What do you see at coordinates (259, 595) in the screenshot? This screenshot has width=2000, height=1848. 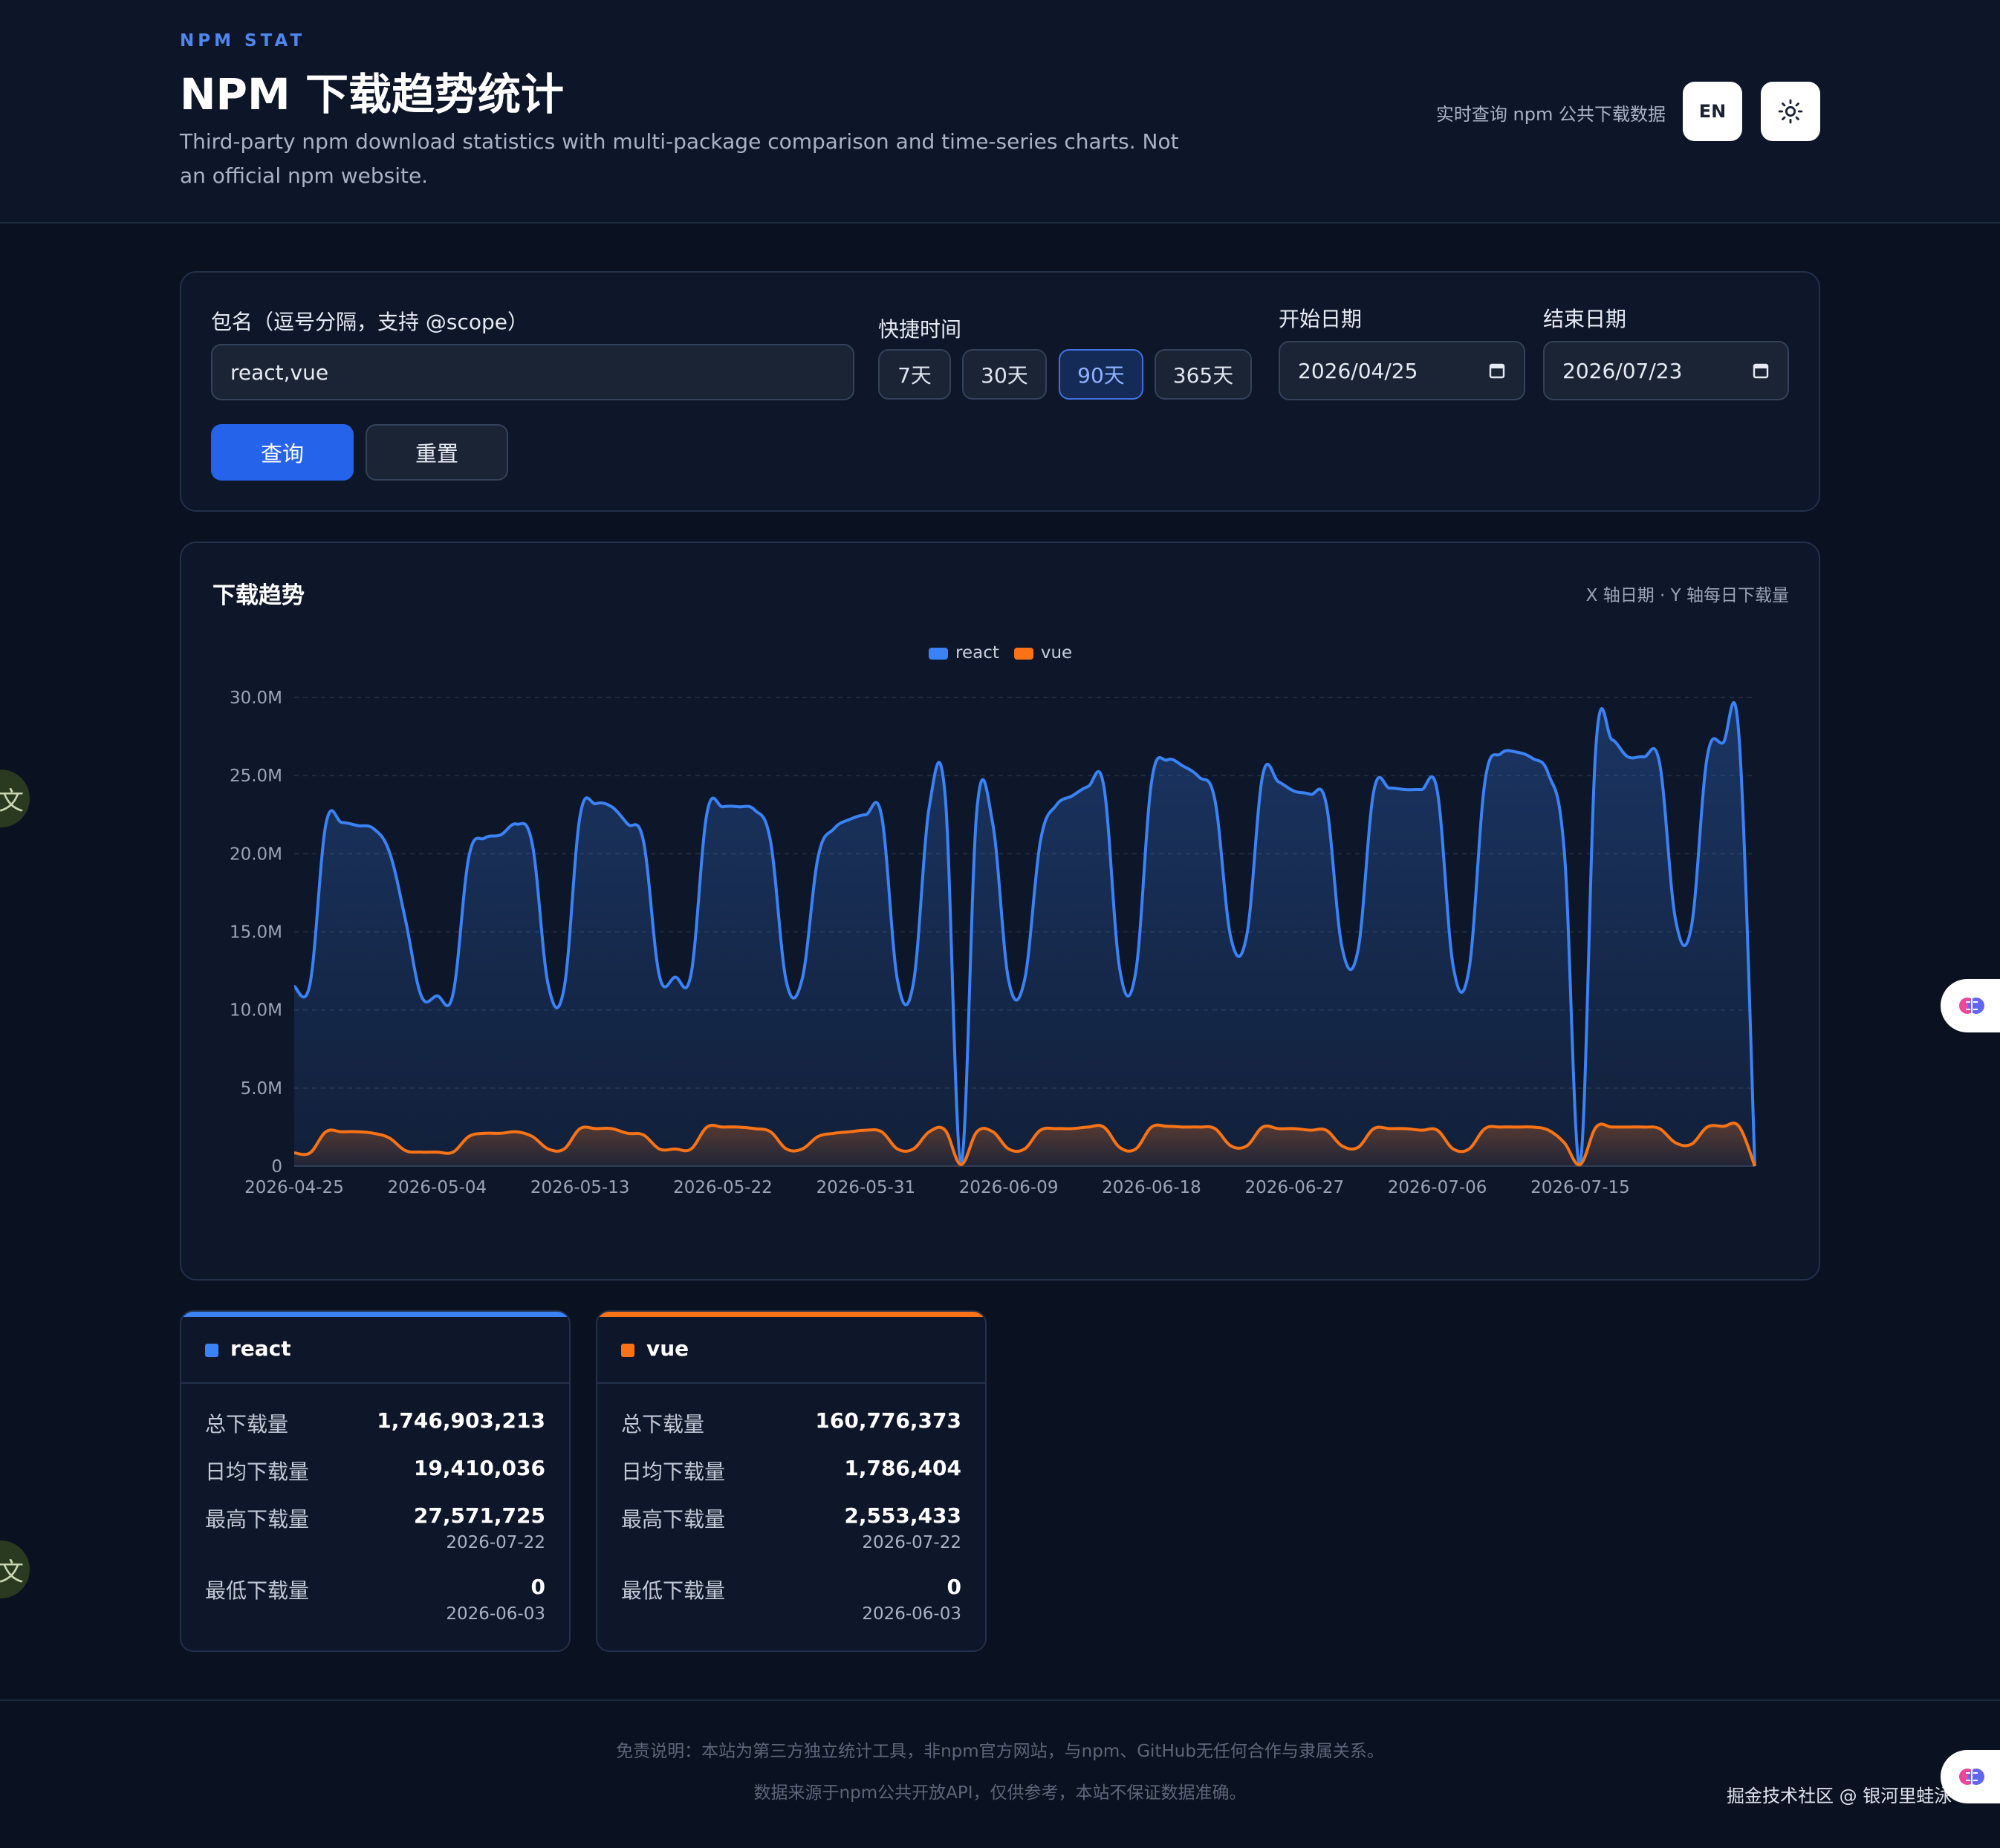 I see `chart-title: 下载趋势` at bounding box center [259, 595].